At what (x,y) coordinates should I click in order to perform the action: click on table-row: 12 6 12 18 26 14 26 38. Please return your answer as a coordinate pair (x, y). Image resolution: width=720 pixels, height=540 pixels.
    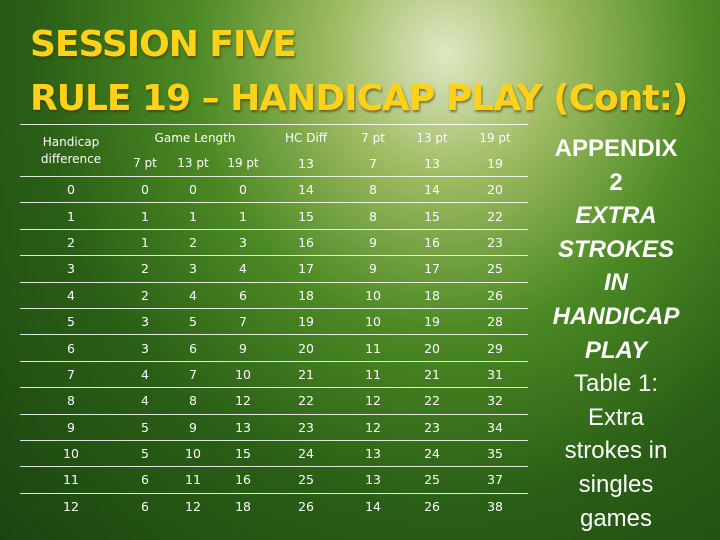
    Looking at the image, I should click on (274, 506).